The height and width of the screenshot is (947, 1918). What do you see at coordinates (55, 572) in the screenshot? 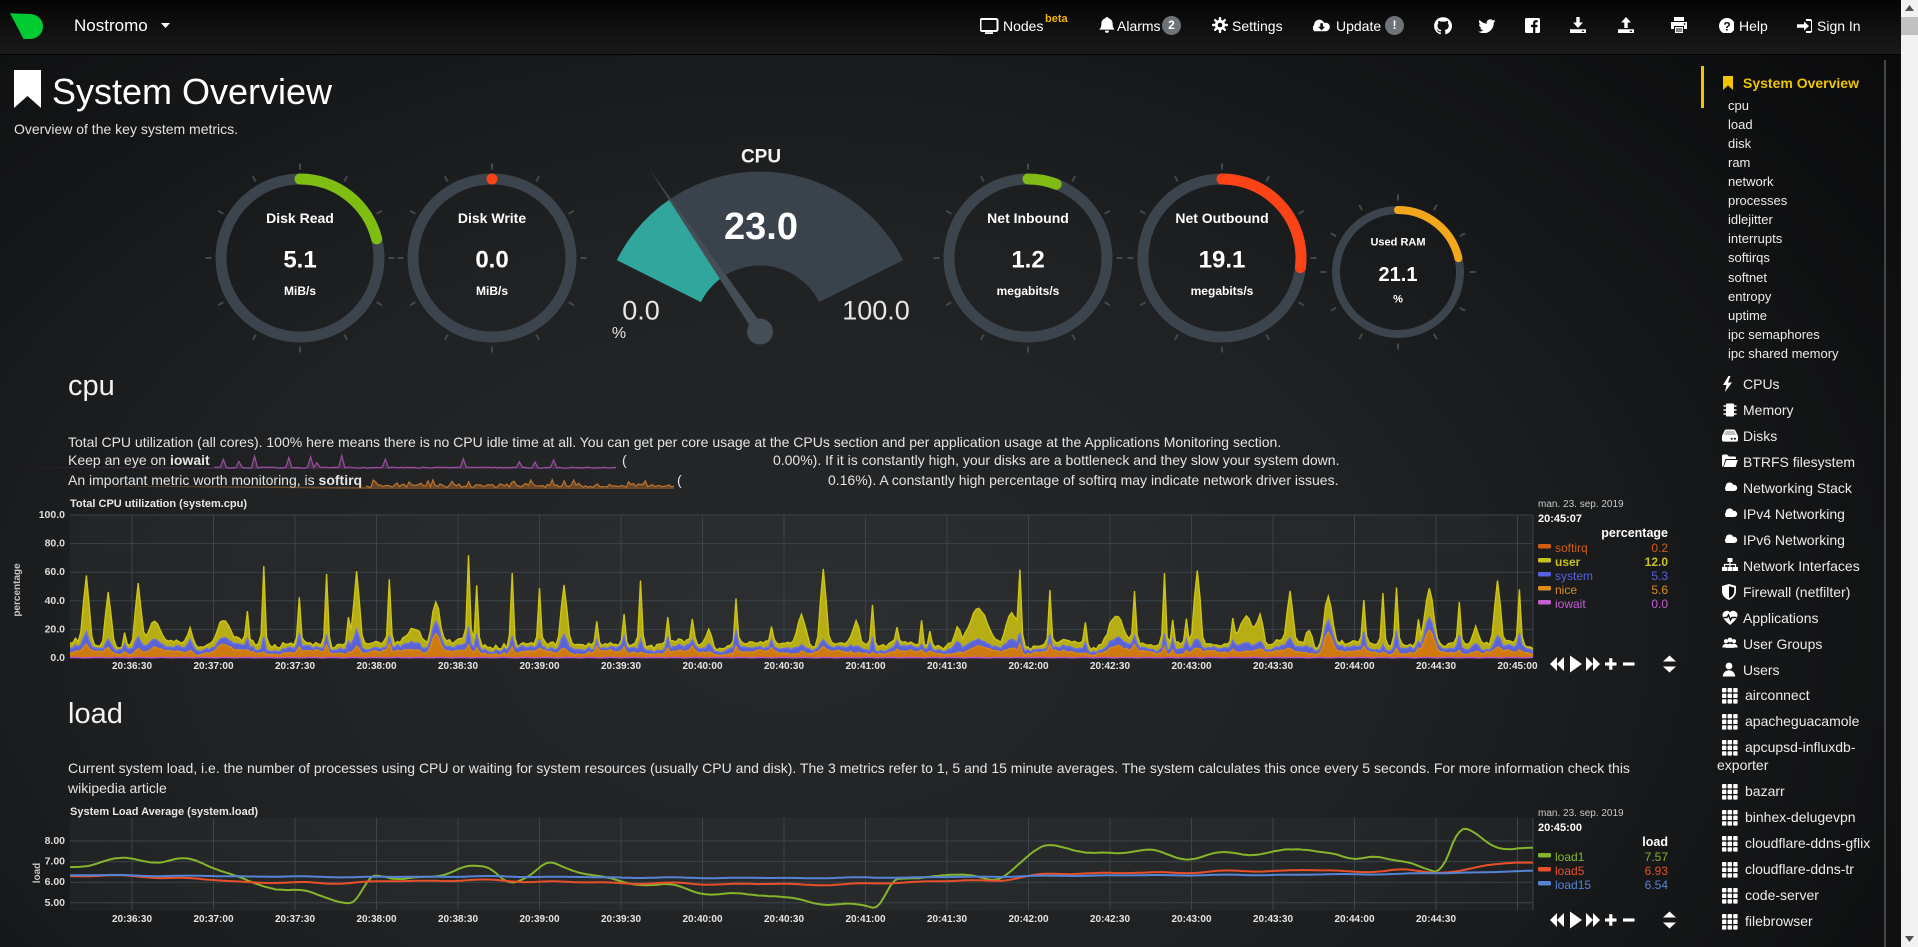
I see `svg-text: 60.0` at bounding box center [55, 572].